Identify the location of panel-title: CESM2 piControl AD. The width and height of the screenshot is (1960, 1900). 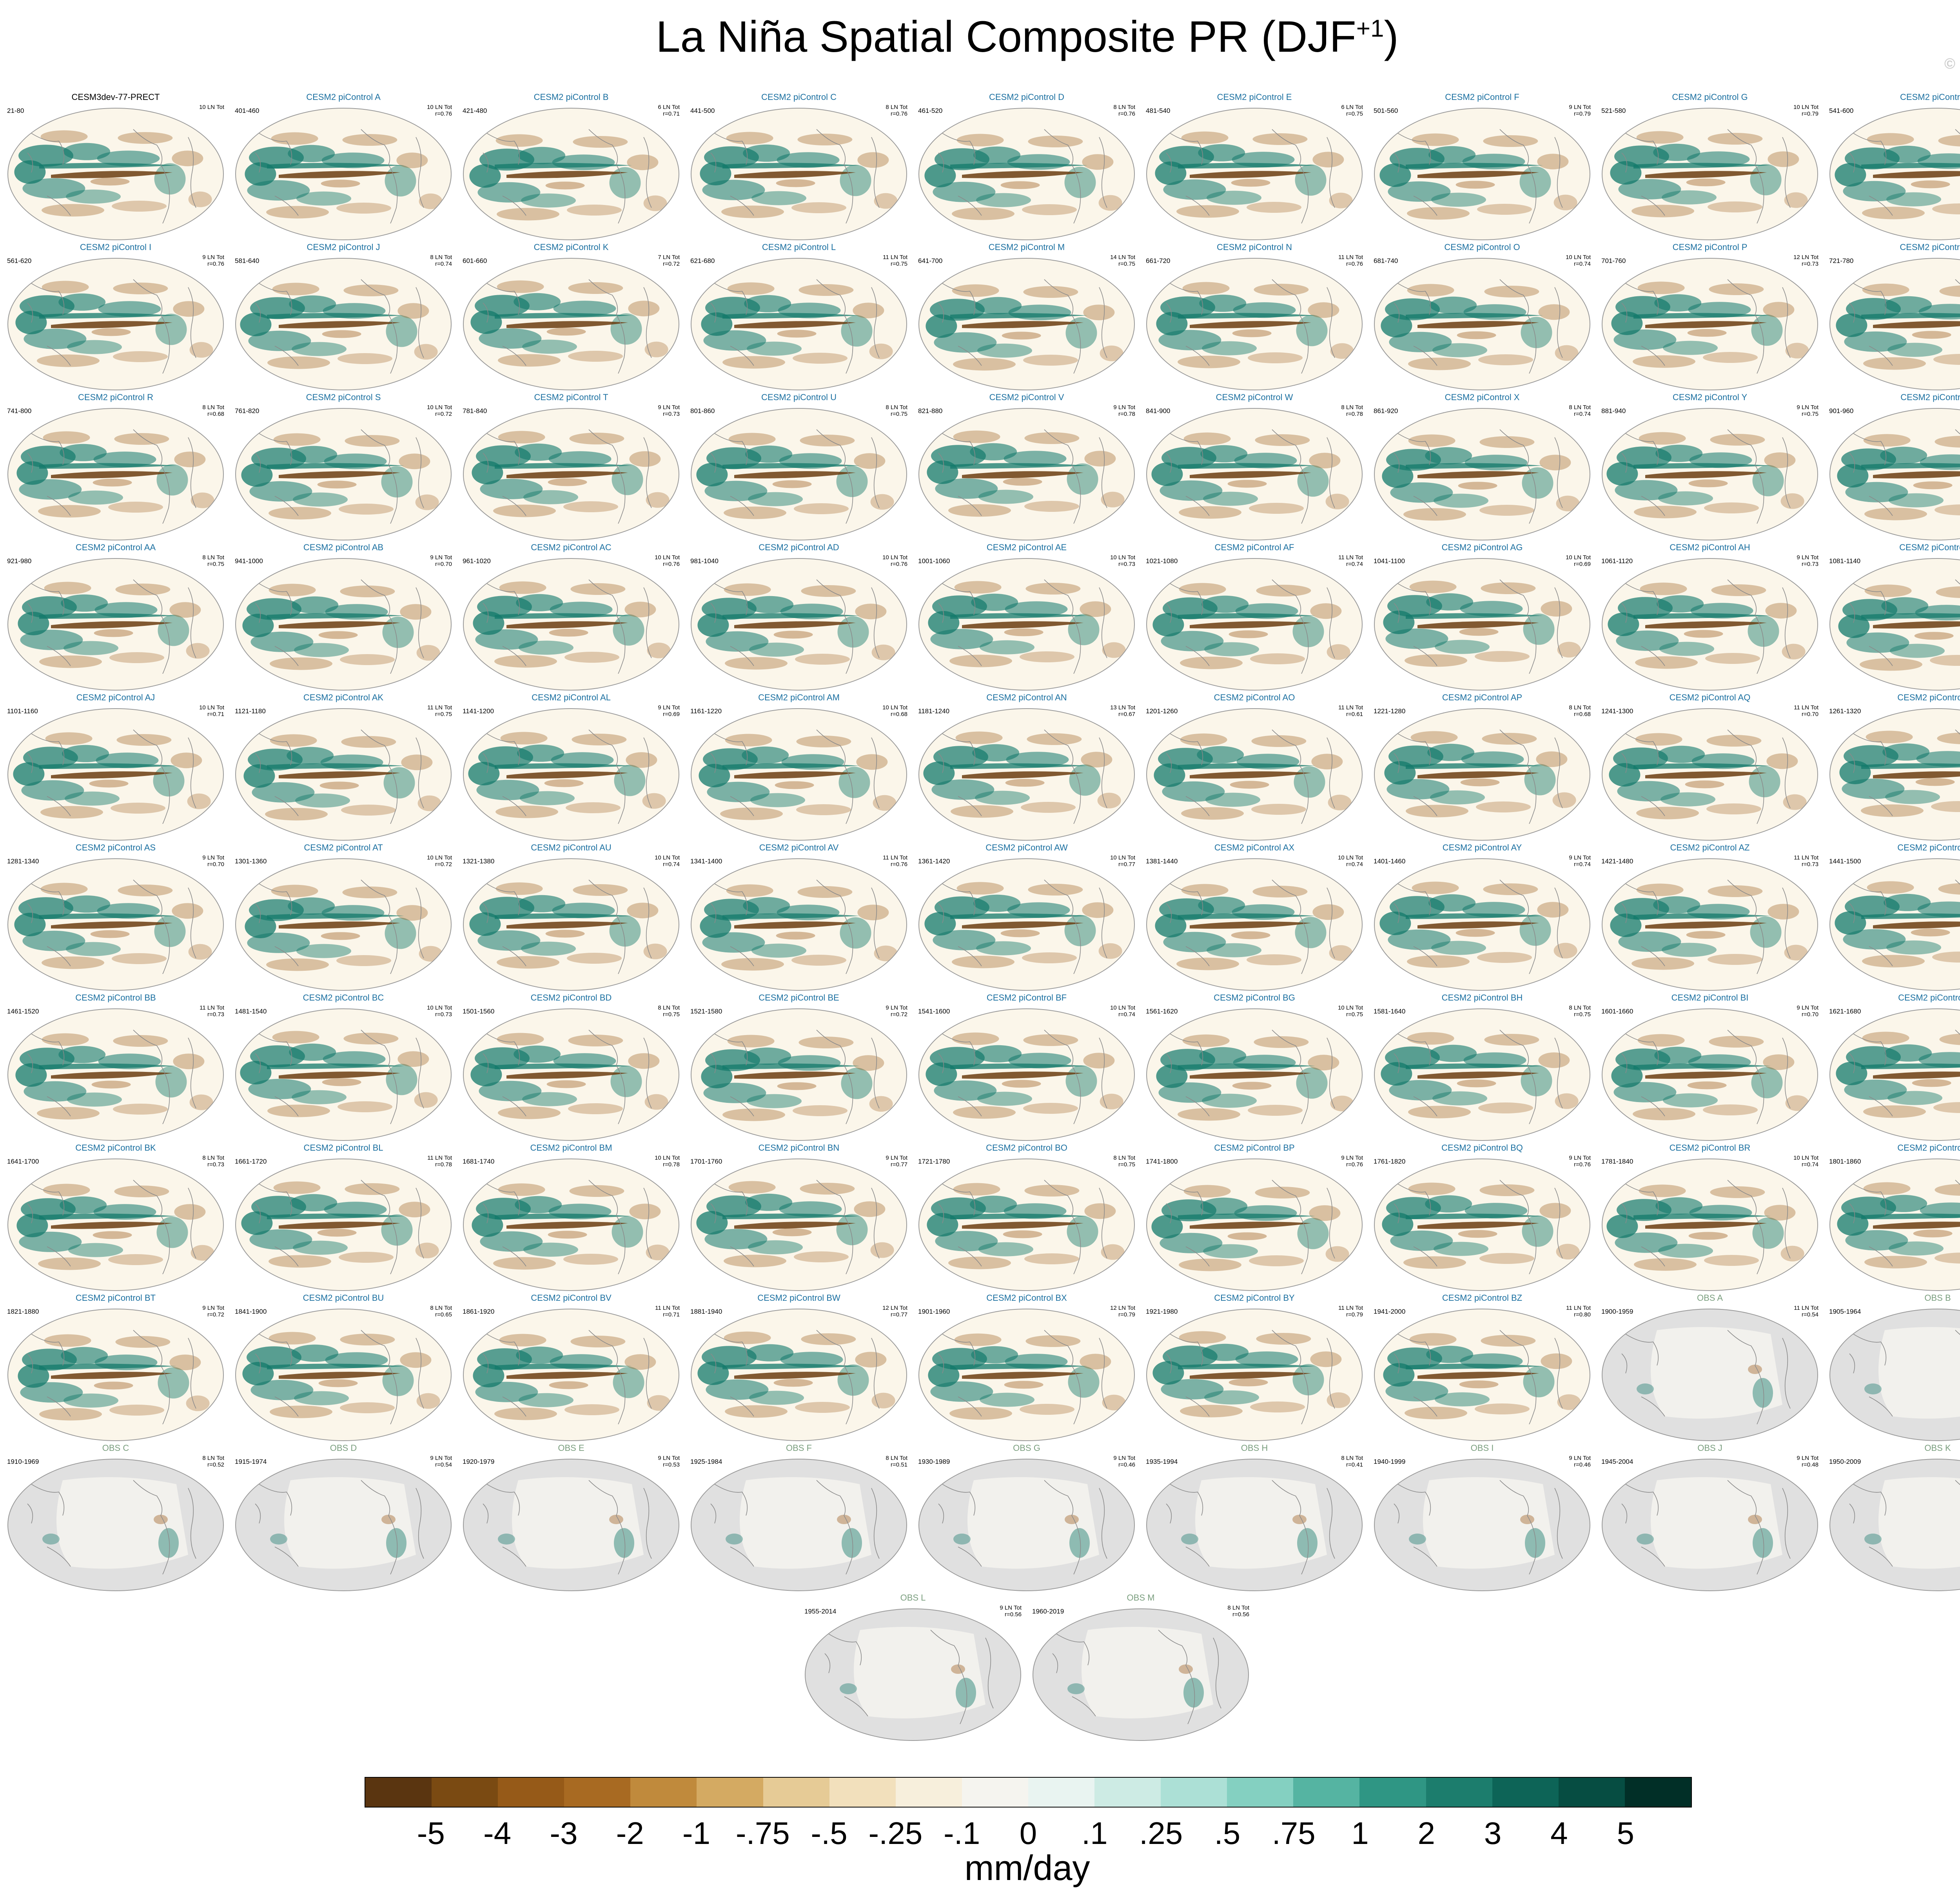
(799, 547).